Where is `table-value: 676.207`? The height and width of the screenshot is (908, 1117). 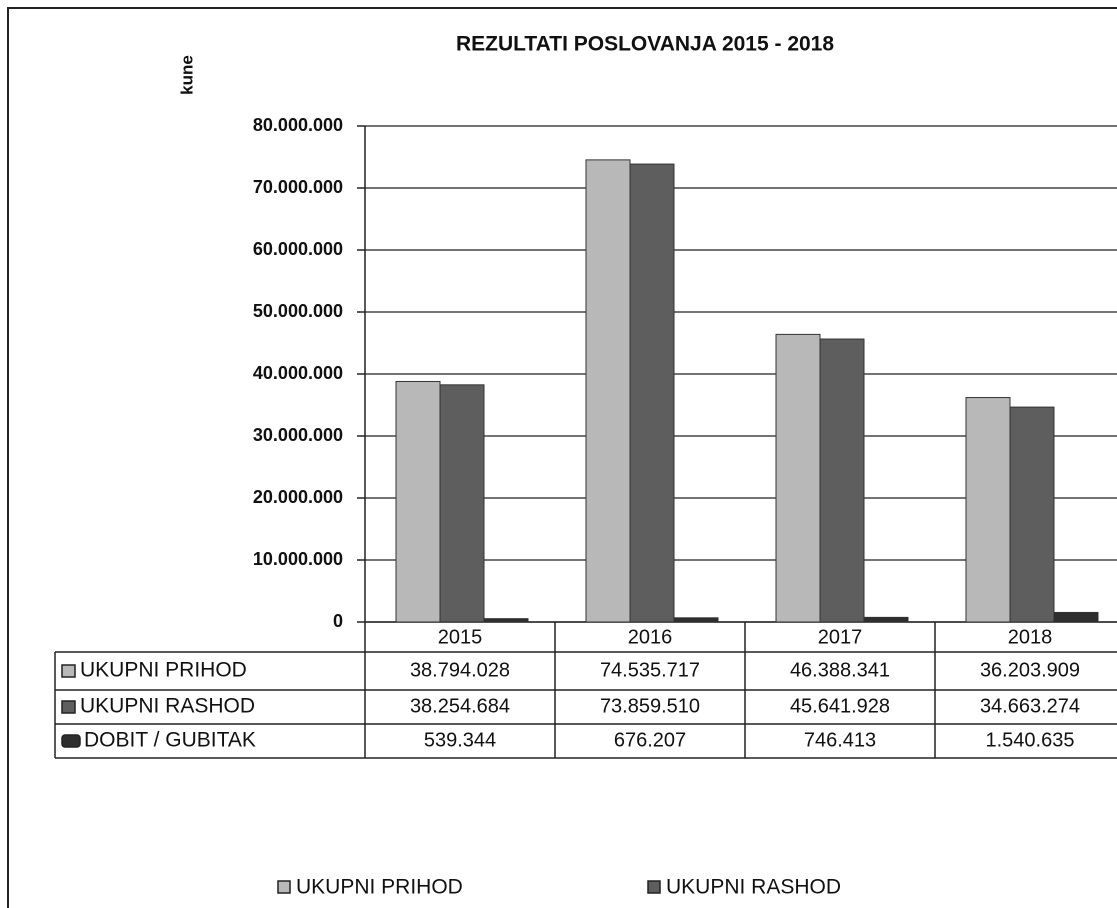 table-value: 676.207 is located at coordinates (650, 740).